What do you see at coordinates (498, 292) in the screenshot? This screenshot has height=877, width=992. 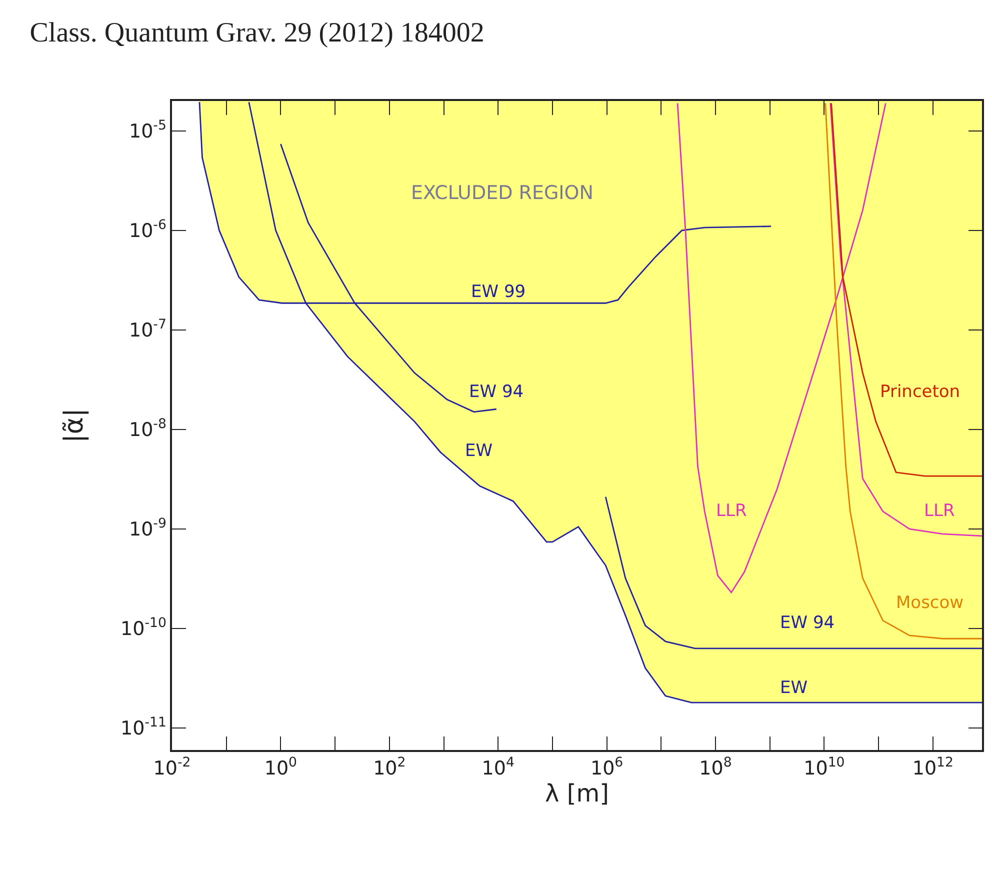 I see `series-label: EW 99` at bounding box center [498, 292].